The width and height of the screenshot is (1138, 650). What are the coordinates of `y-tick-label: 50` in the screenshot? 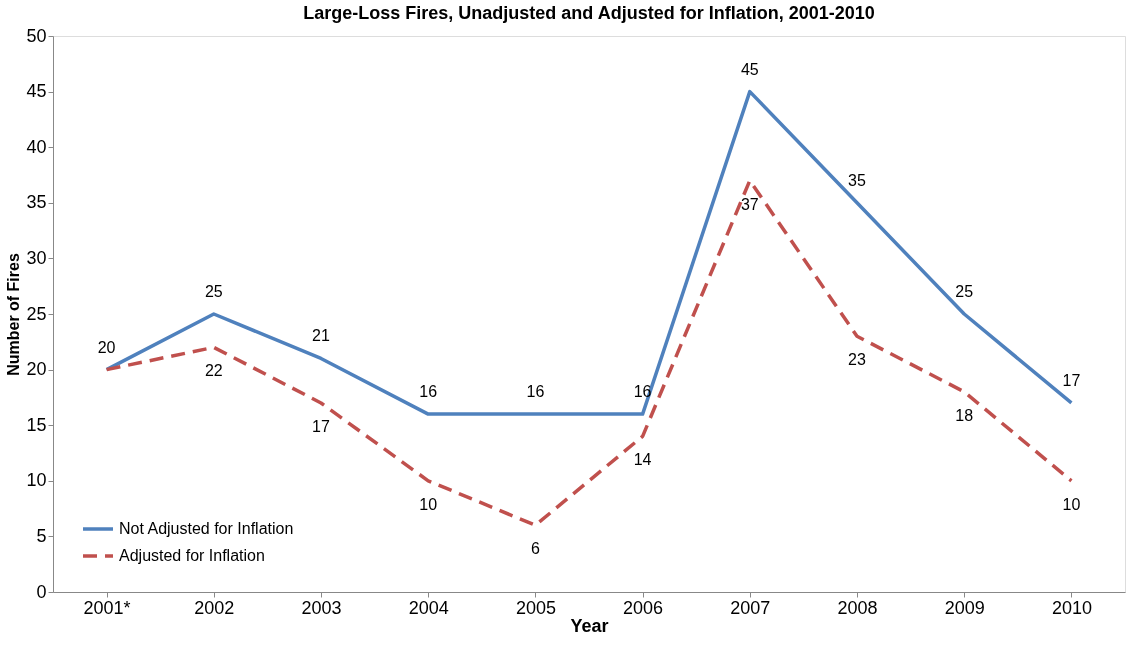 It's located at (36, 35).